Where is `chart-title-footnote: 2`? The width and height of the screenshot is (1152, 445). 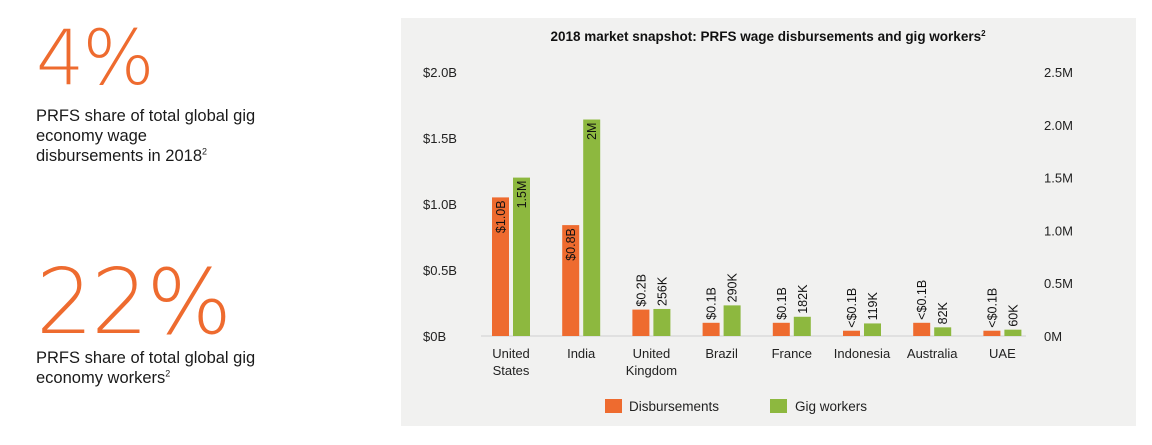
chart-title-footnote: 2 is located at coordinates (983, 33).